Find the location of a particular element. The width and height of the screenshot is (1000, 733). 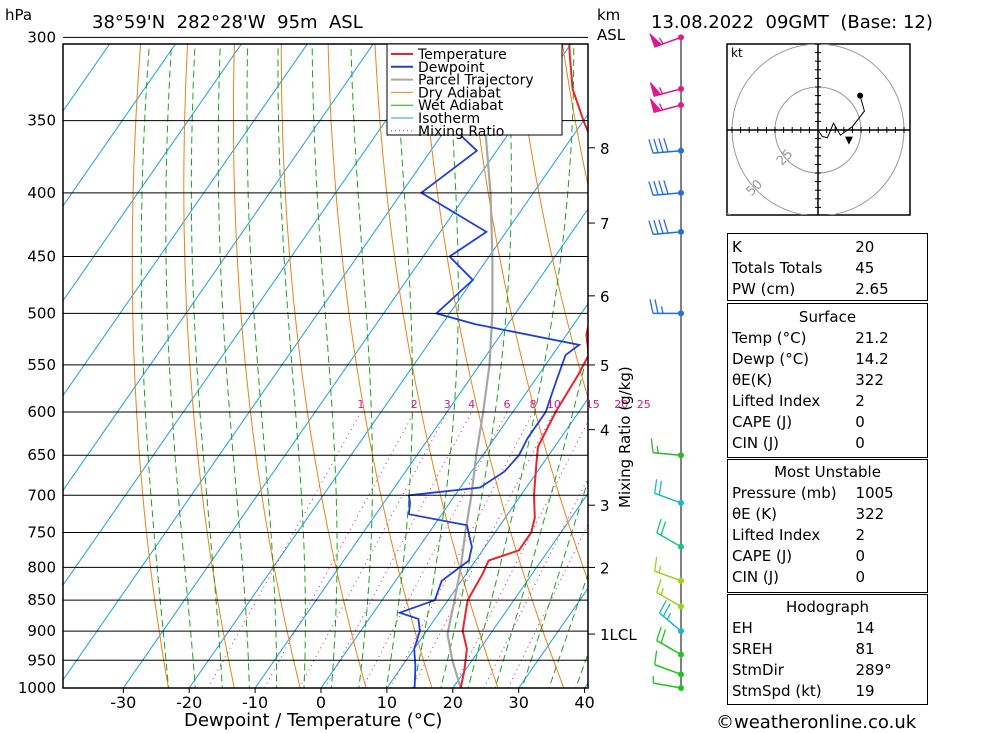

surface-row: CAPE (J) 0 is located at coordinates (827, 421).